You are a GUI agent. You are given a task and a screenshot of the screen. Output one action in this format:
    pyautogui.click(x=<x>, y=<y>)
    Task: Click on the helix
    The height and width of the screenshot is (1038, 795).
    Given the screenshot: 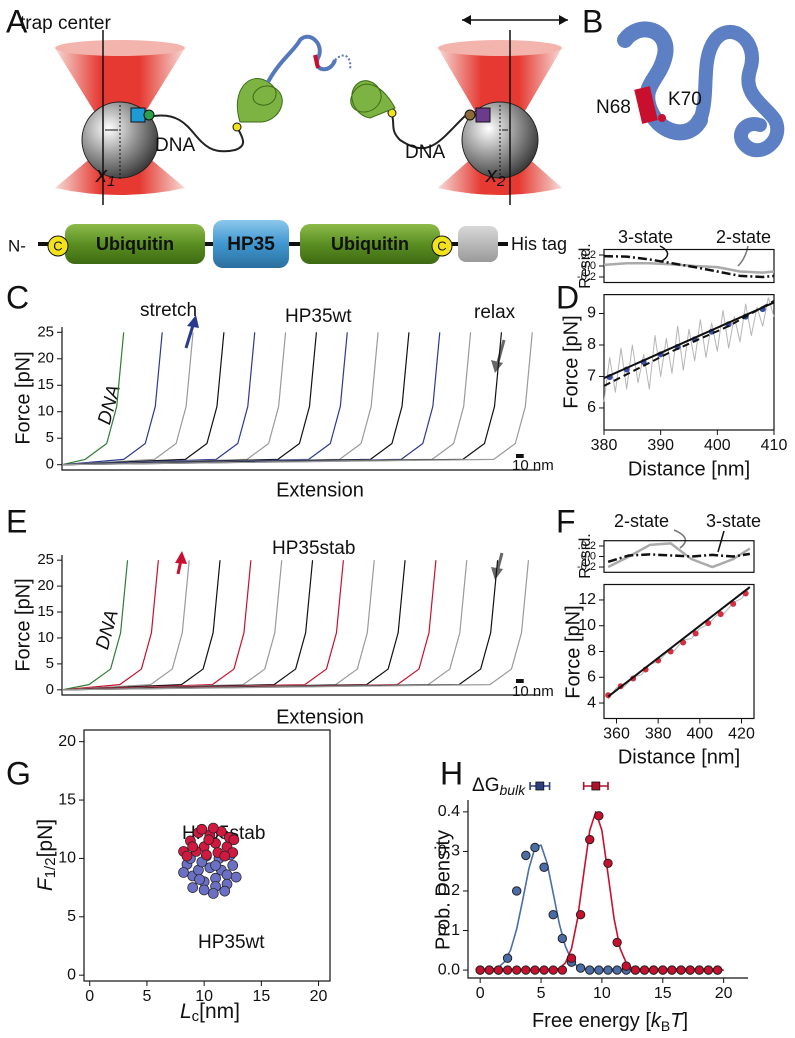 What is the action you would take?
    pyautogui.click(x=739, y=91)
    